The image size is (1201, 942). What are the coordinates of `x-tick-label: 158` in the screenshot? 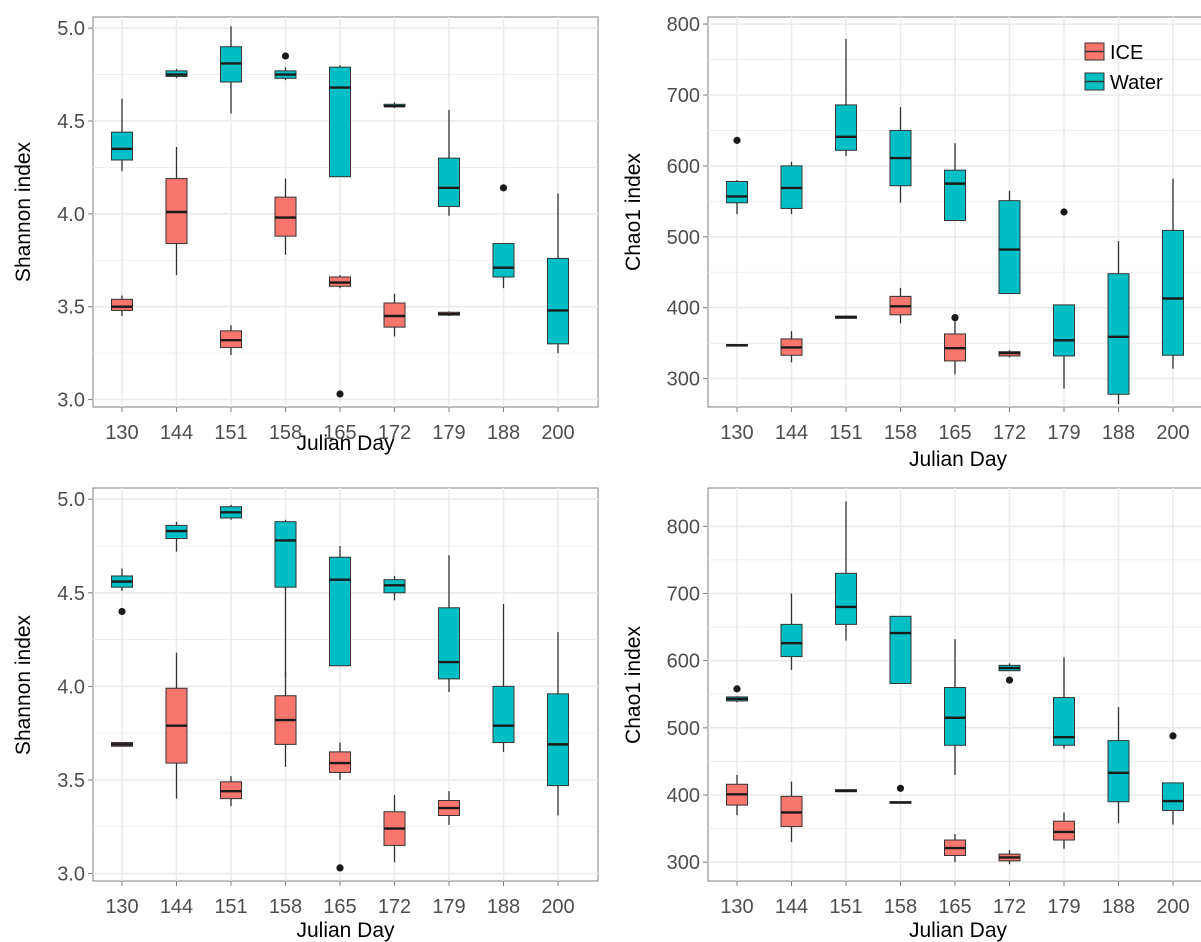 It's located at (285, 433).